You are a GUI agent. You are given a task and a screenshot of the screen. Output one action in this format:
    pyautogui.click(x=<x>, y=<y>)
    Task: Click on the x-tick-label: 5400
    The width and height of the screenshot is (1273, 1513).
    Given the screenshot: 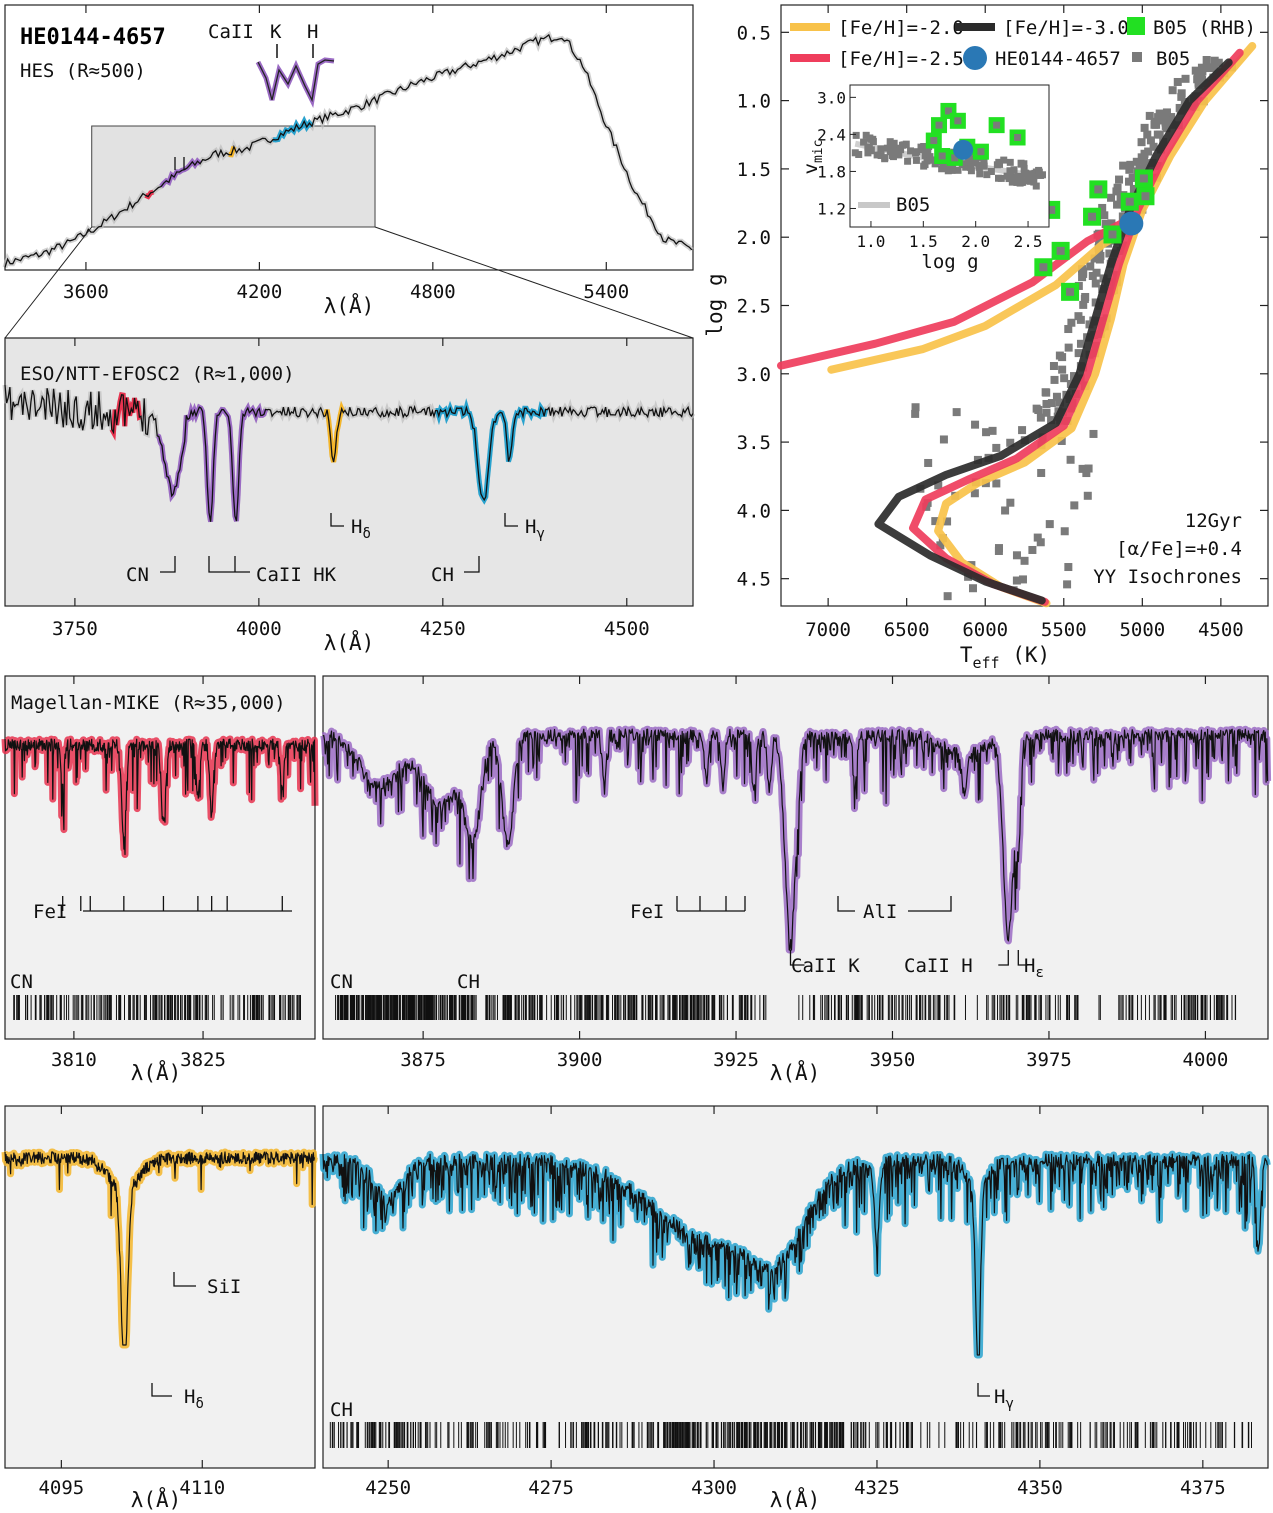 What is the action you would take?
    pyautogui.click(x=606, y=292)
    